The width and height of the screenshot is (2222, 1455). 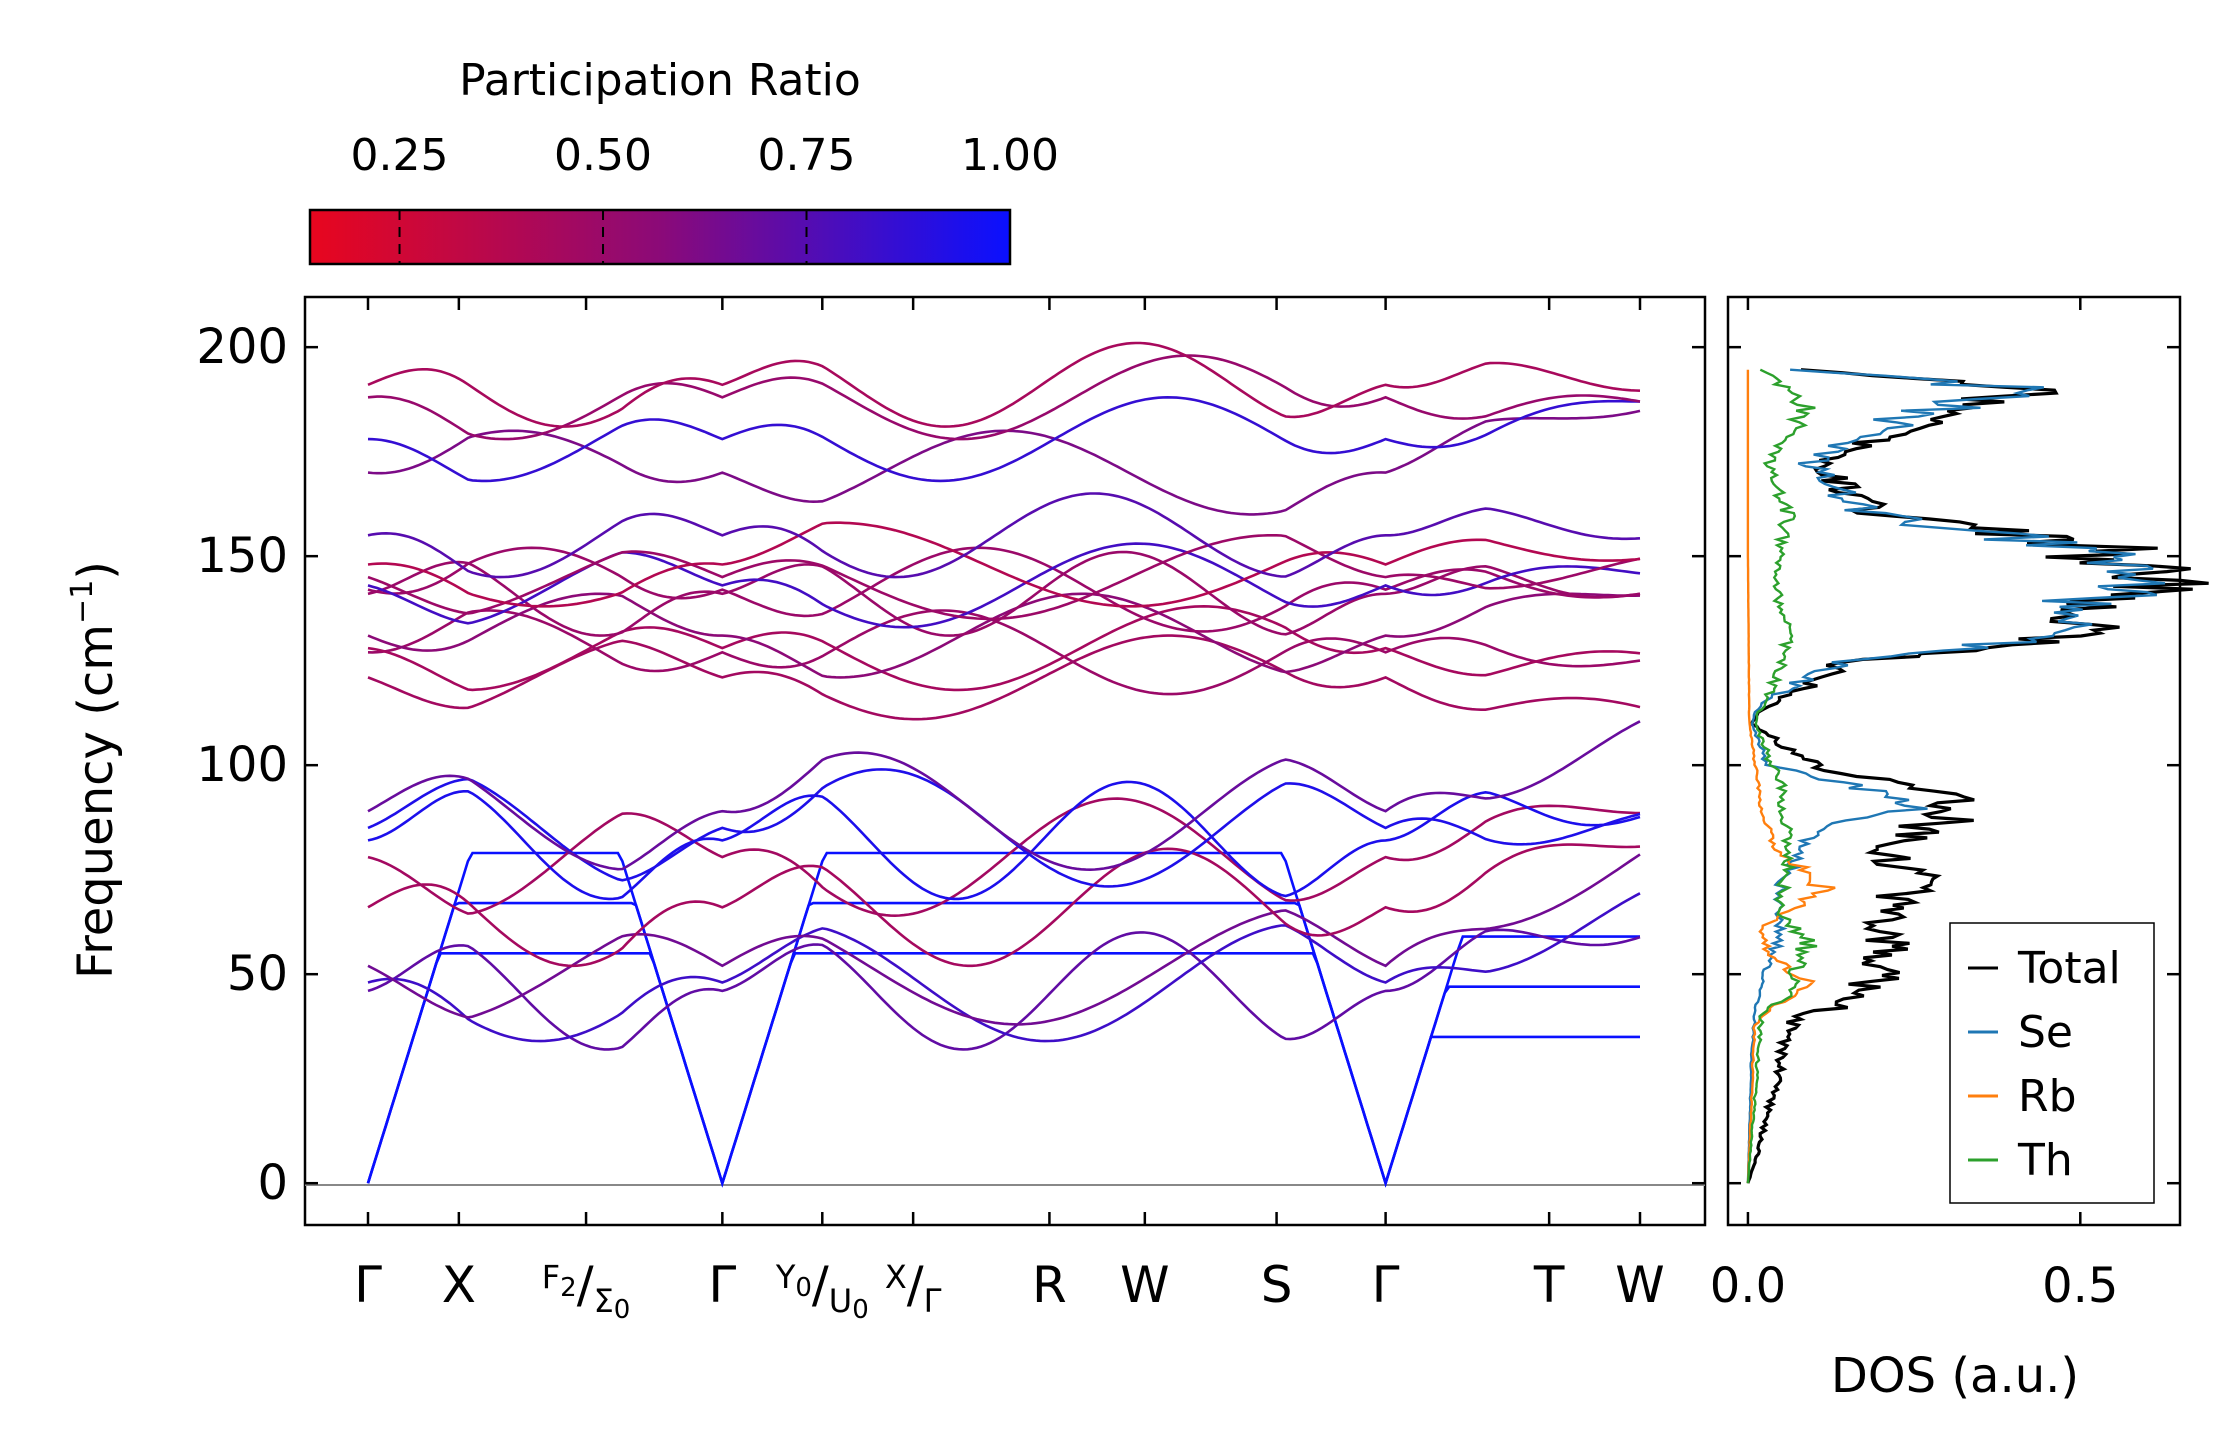 I want to click on dos-series-total, so click(x=1977, y=776).